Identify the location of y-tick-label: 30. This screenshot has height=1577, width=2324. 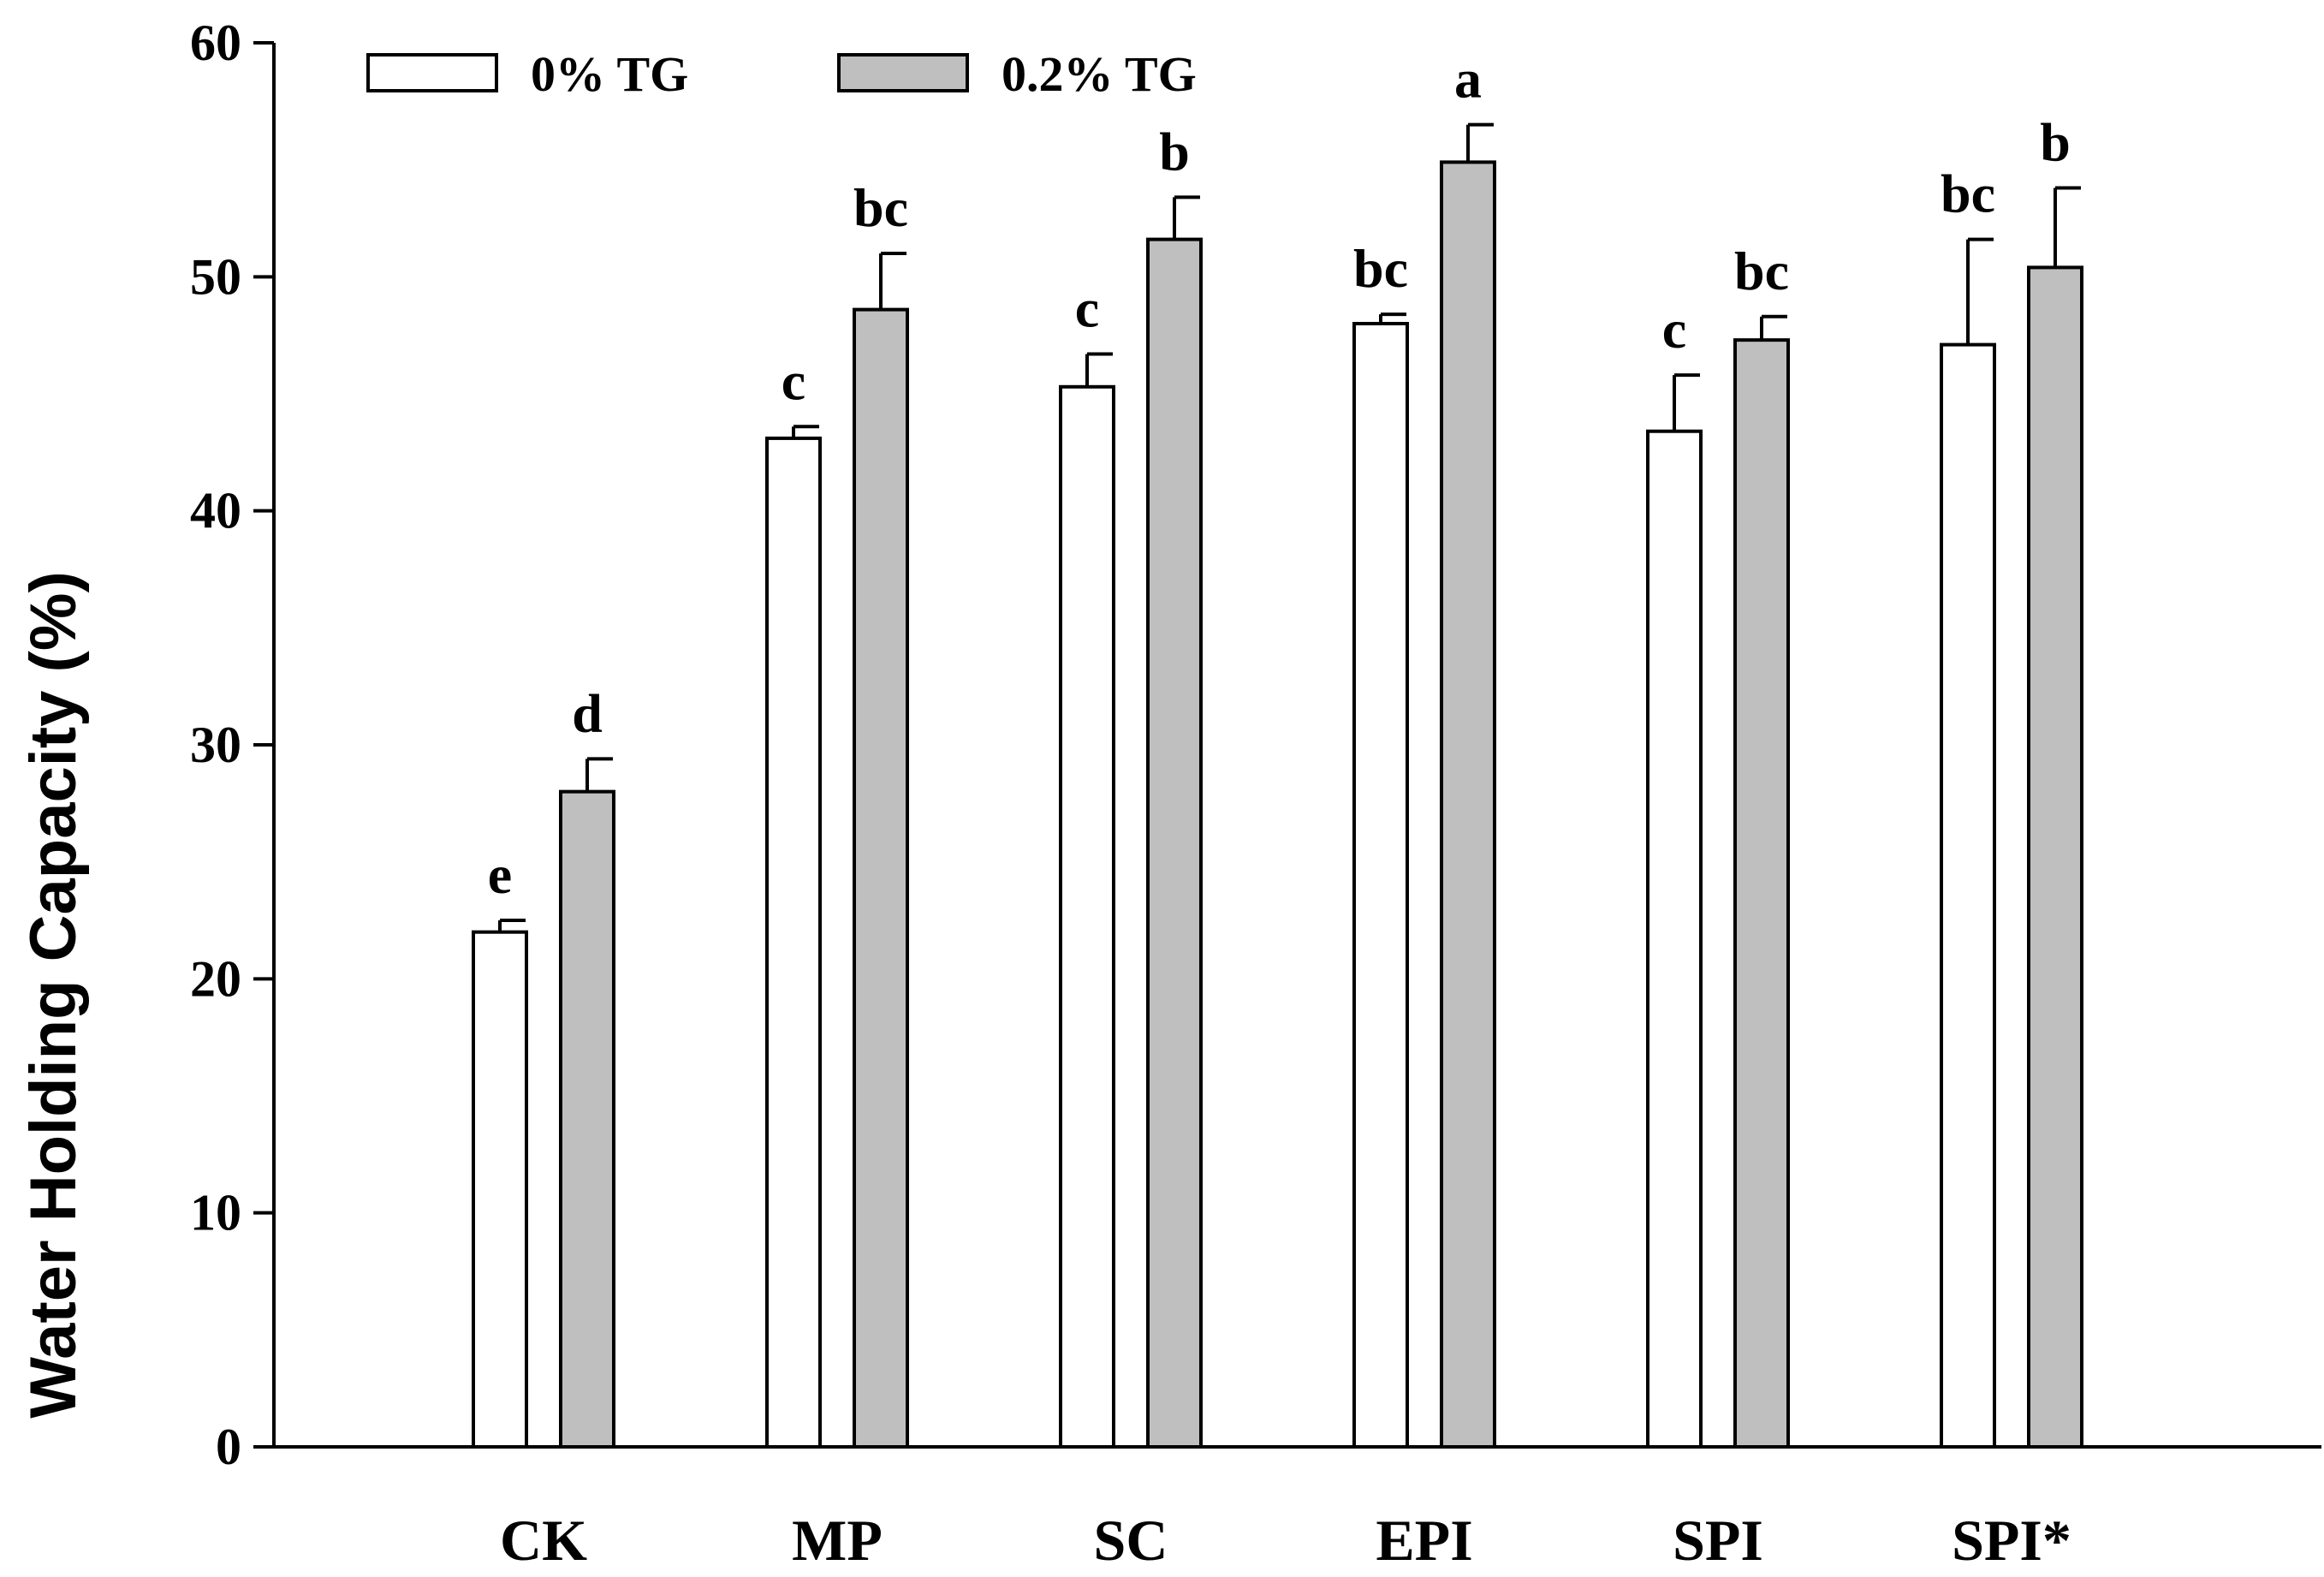
(215, 745).